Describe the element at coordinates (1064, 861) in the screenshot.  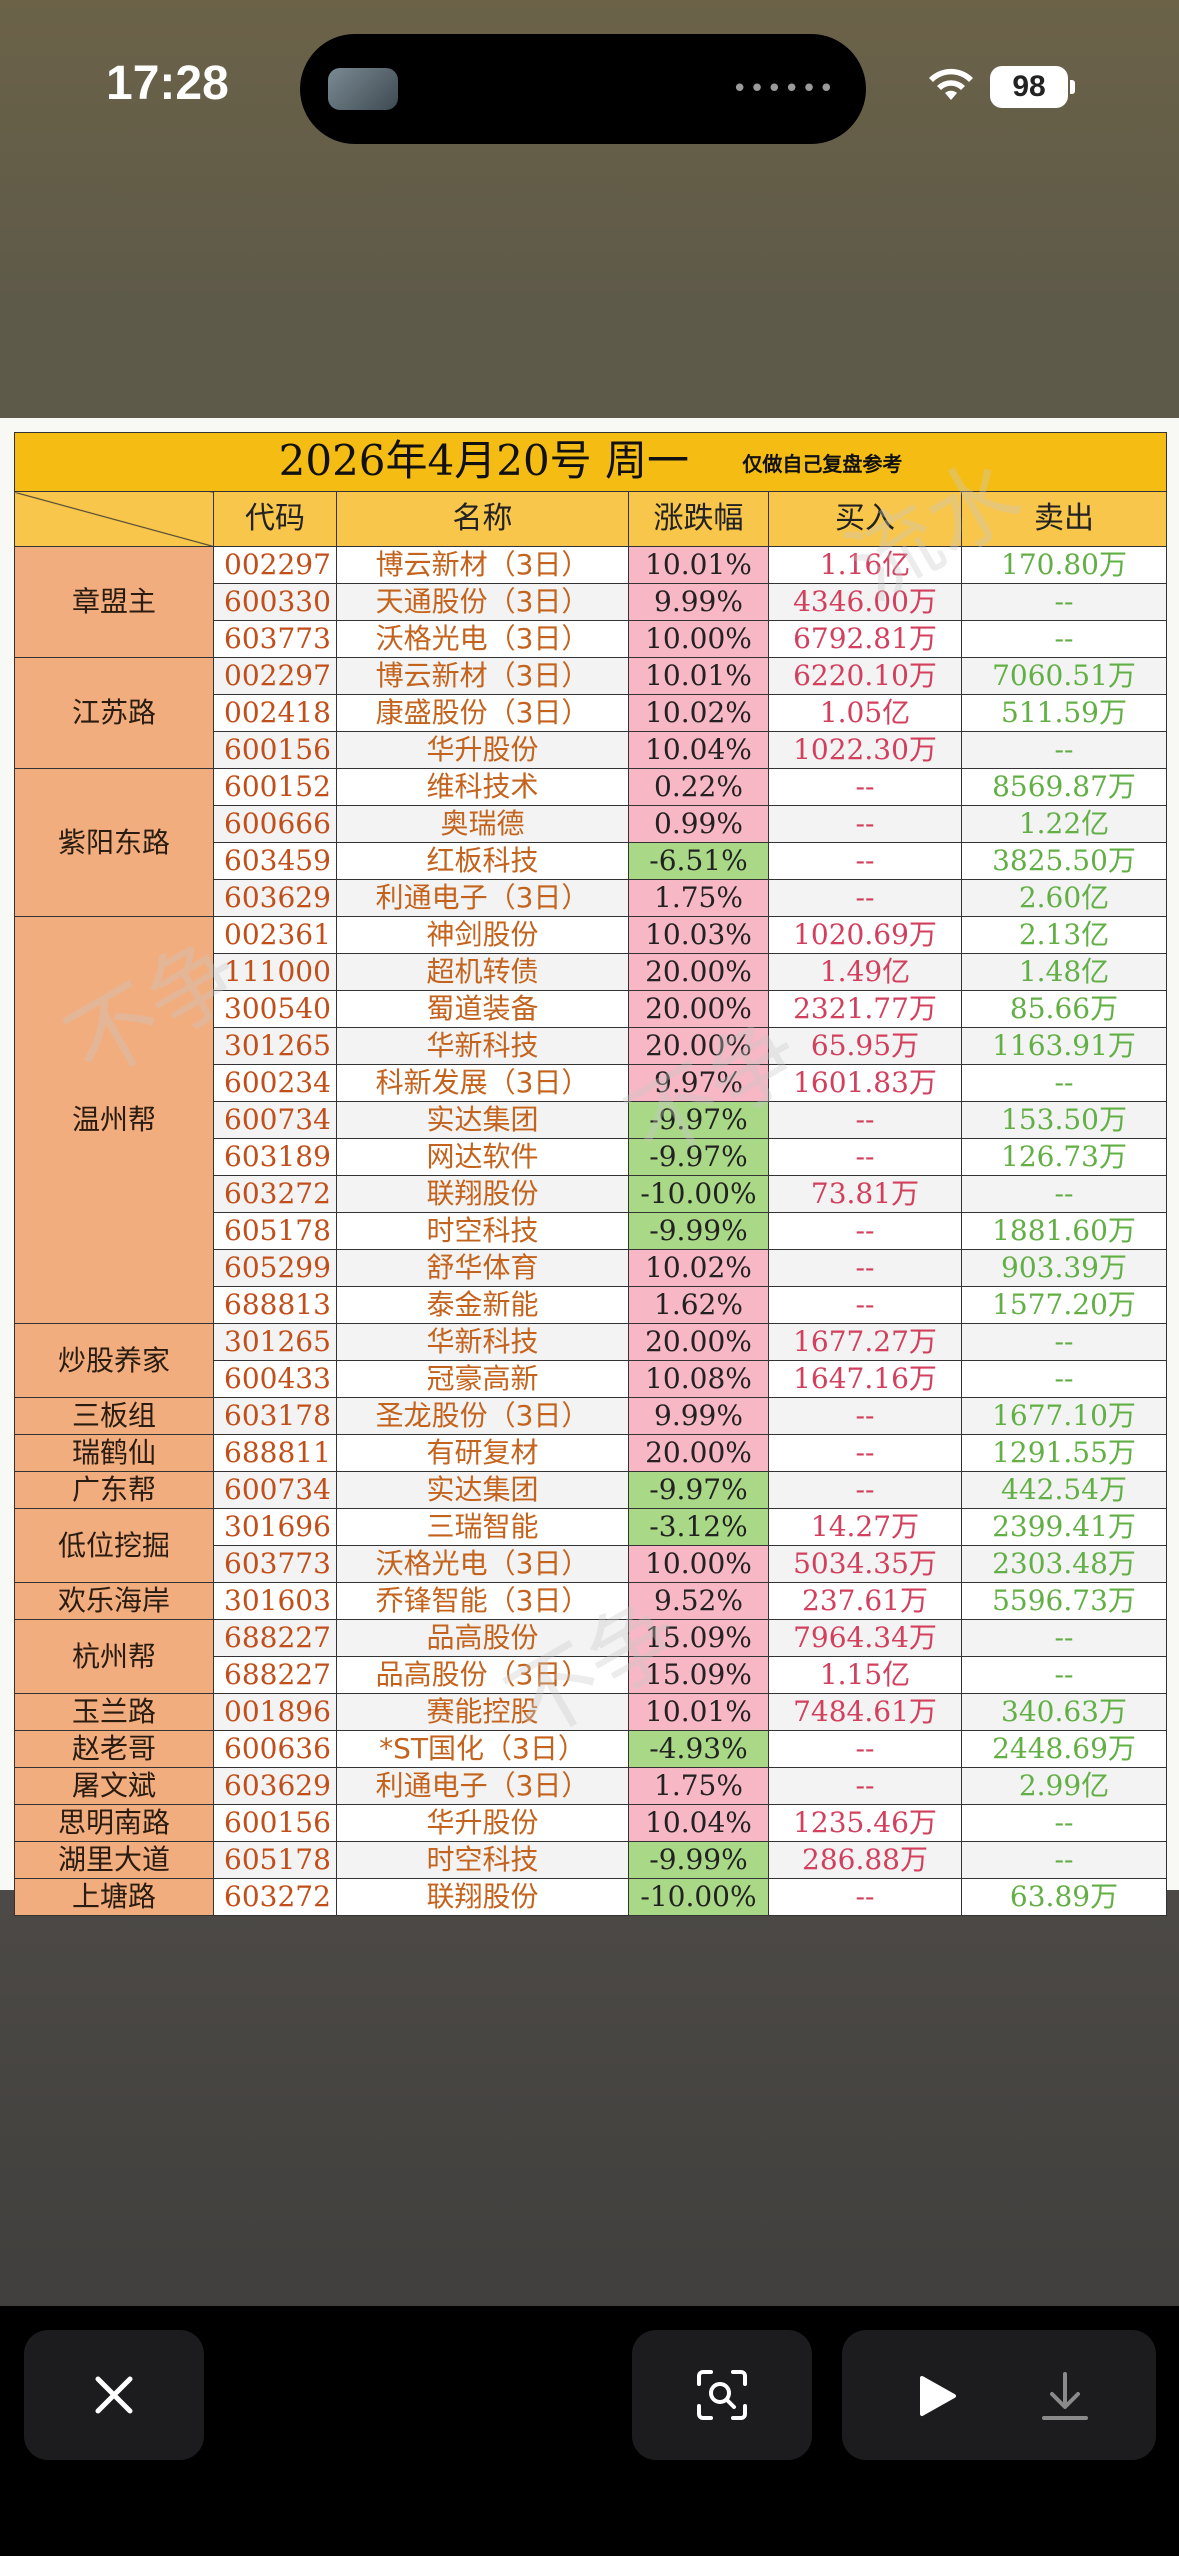
I see `sell-amount: 3825.50万` at that location.